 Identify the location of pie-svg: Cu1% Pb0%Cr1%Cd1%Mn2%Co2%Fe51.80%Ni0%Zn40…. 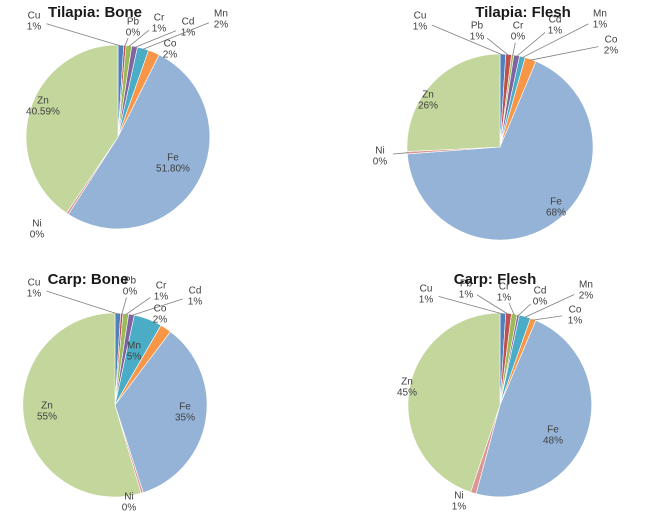
(126, 125).